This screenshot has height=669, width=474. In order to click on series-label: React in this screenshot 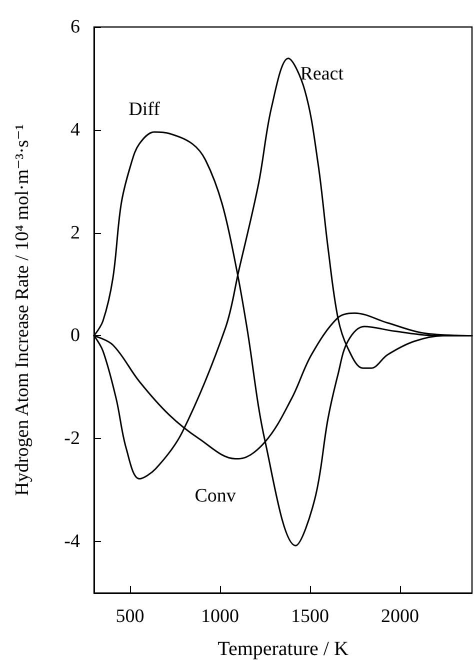, I will do `click(322, 73)`.